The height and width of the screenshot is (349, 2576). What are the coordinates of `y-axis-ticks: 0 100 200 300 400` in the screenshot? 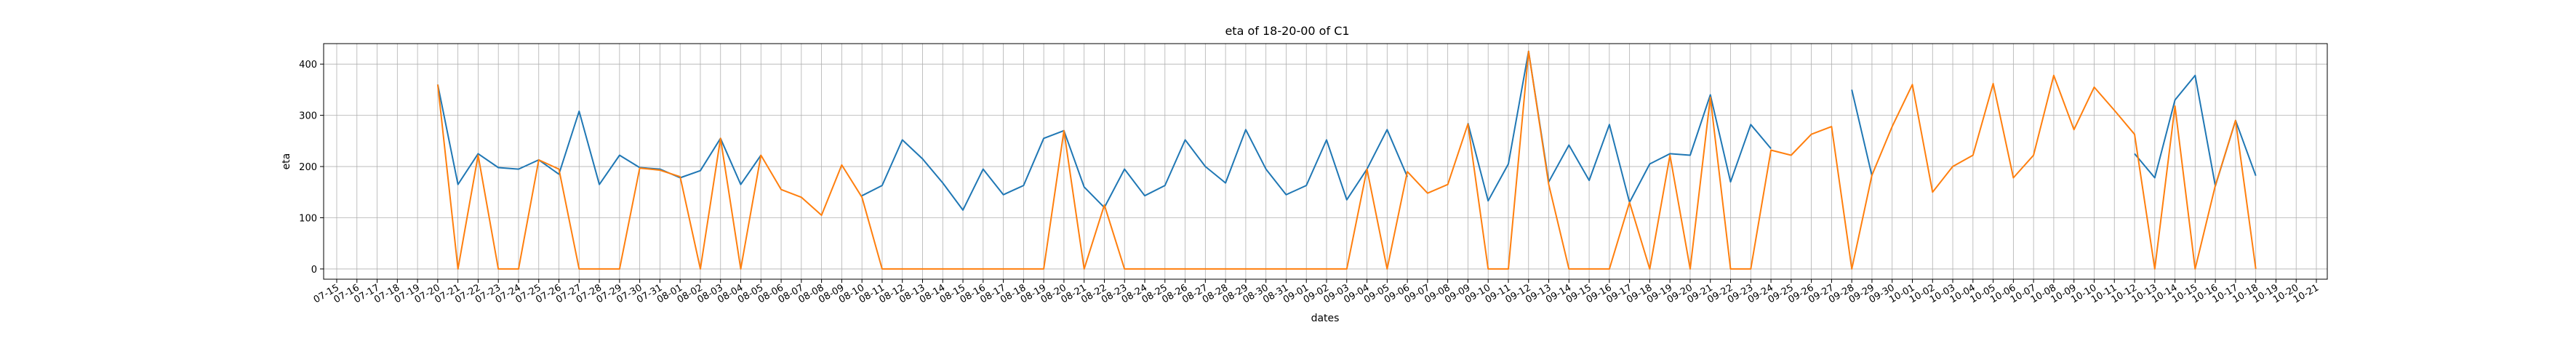 It's located at (311, 168).